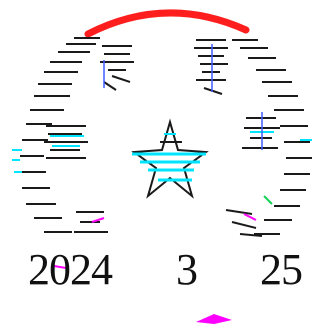  What do you see at coordinates (187, 269) in the screenshot?
I see `date-month: 3` at bounding box center [187, 269].